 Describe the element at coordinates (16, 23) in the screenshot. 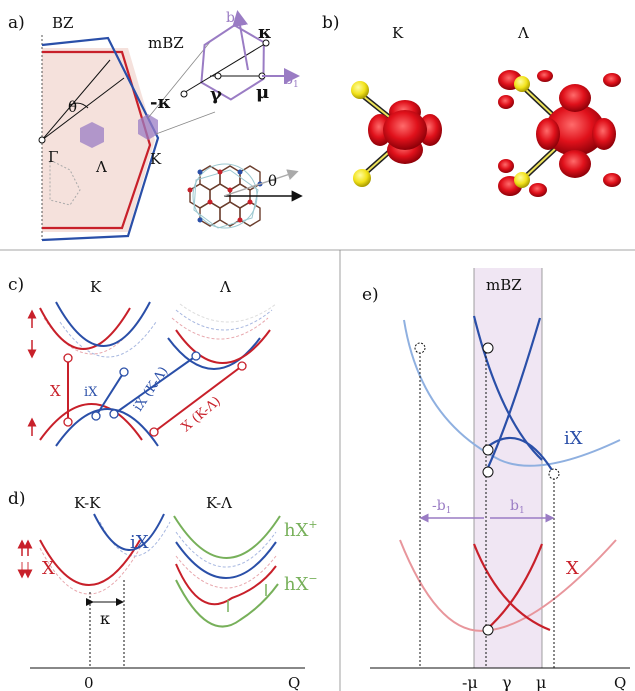

I see `panel-a-label: a)` at that location.